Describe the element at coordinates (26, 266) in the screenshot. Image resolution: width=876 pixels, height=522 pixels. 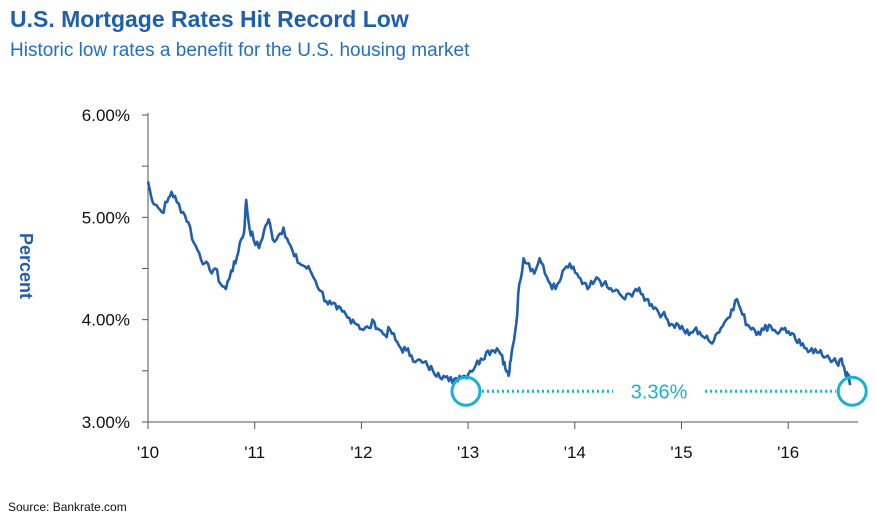
I see `y-axis-label: Percent` at that location.